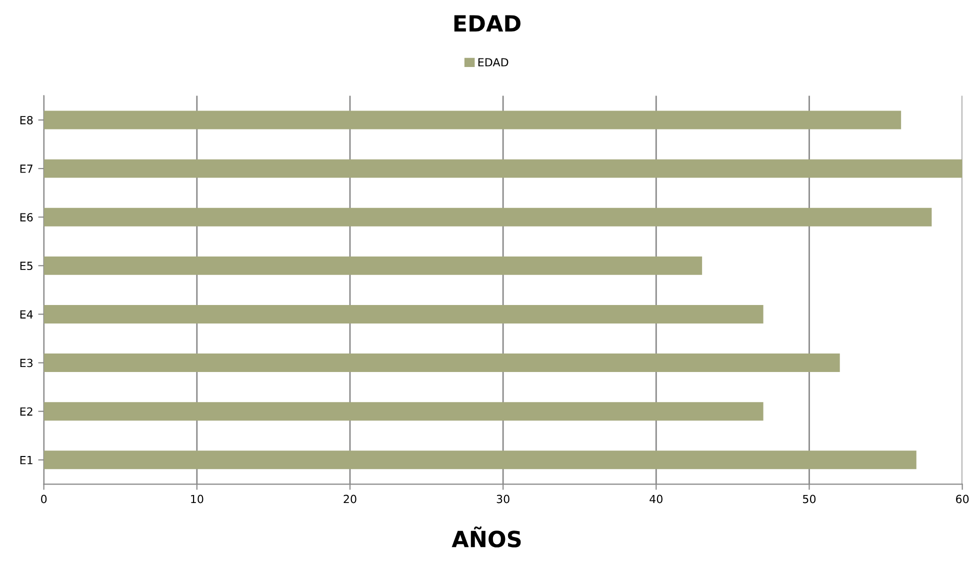  I want to click on y-tick-label: E3, so click(26, 363).